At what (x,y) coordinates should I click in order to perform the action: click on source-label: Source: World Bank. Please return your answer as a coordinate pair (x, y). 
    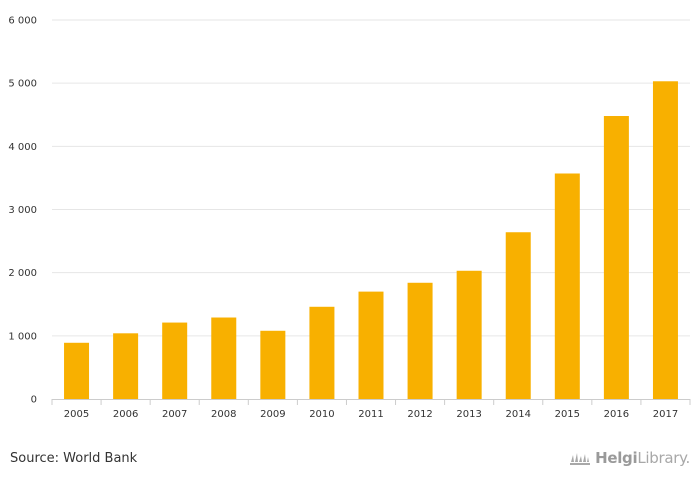
    Looking at the image, I should click on (74, 458).